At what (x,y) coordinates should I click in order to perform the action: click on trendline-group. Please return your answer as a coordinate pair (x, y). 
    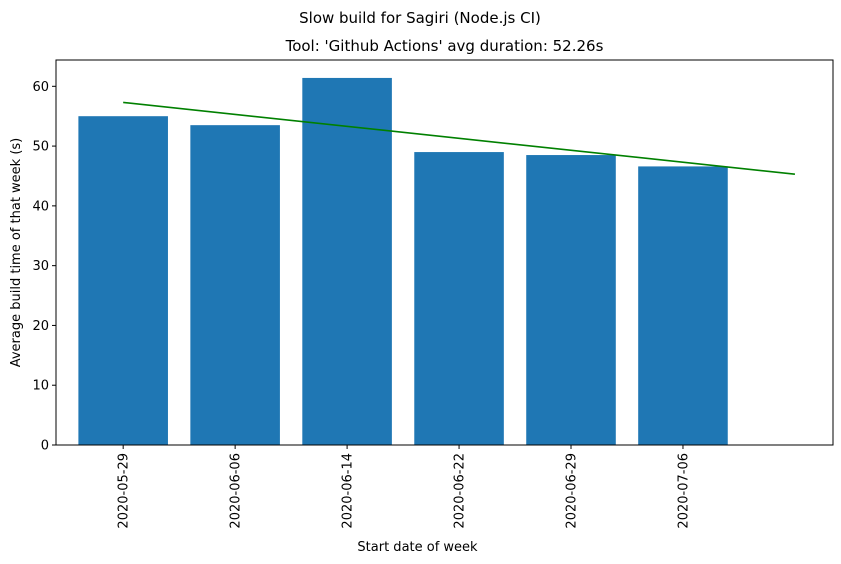
    Looking at the image, I should click on (459, 138).